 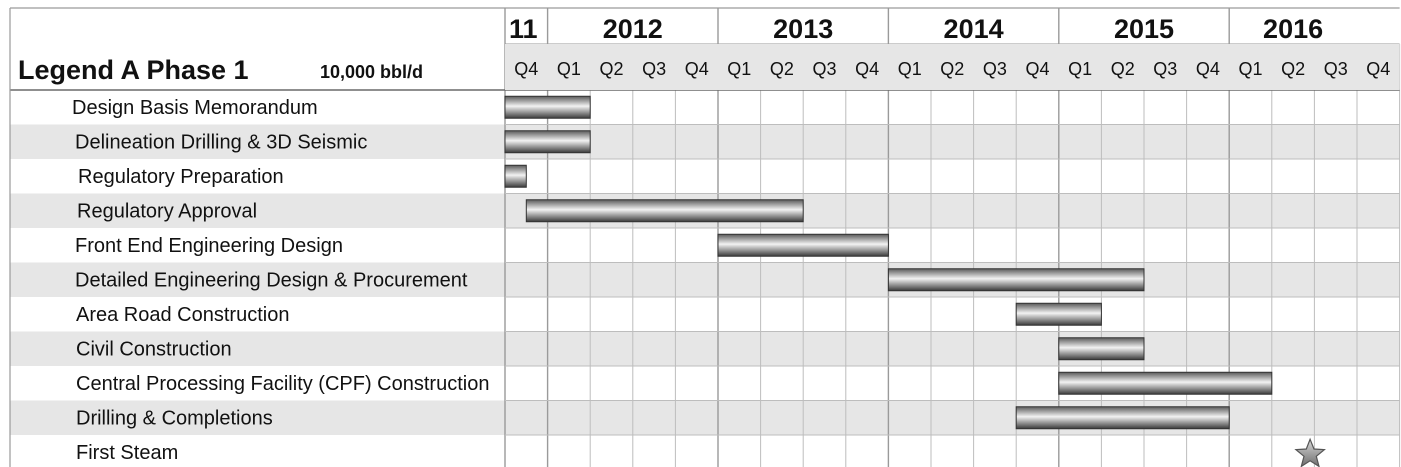 What do you see at coordinates (209, 246) in the screenshot?
I see `task-label: Front End Engineering Design` at bounding box center [209, 246].